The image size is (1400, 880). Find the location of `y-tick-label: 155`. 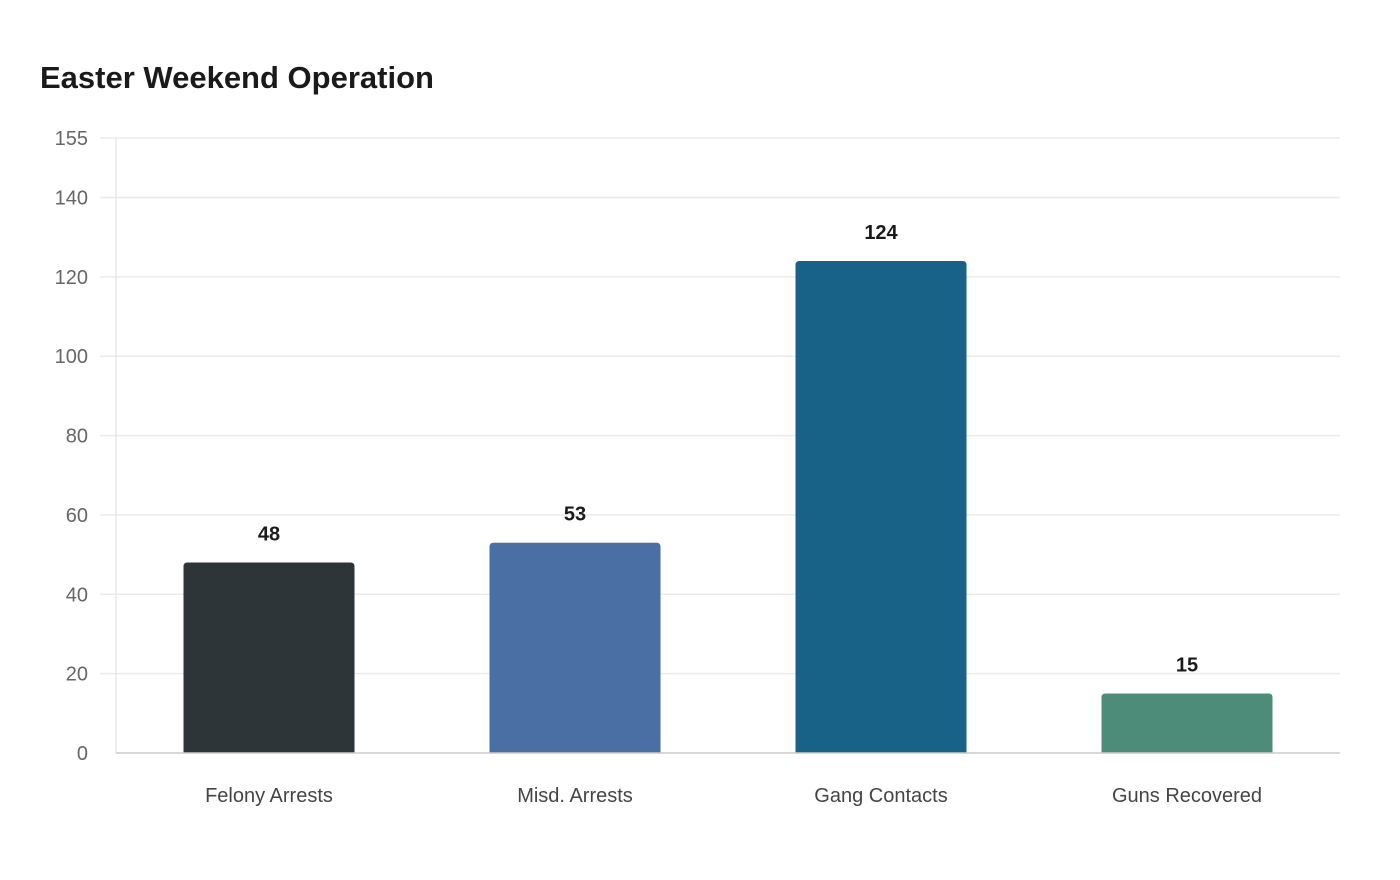

y-tick-label: 155 is located at coordinates (71, 139).